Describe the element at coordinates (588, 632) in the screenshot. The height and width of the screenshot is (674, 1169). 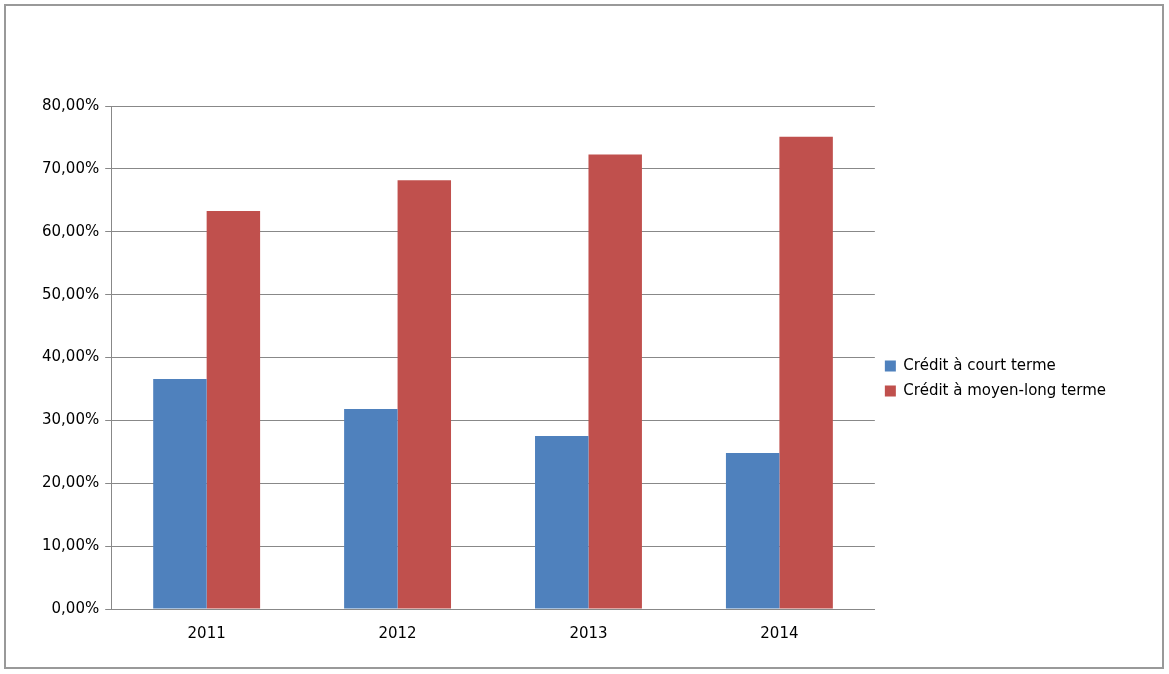
I see `x-tick-label: 2013` at that location.